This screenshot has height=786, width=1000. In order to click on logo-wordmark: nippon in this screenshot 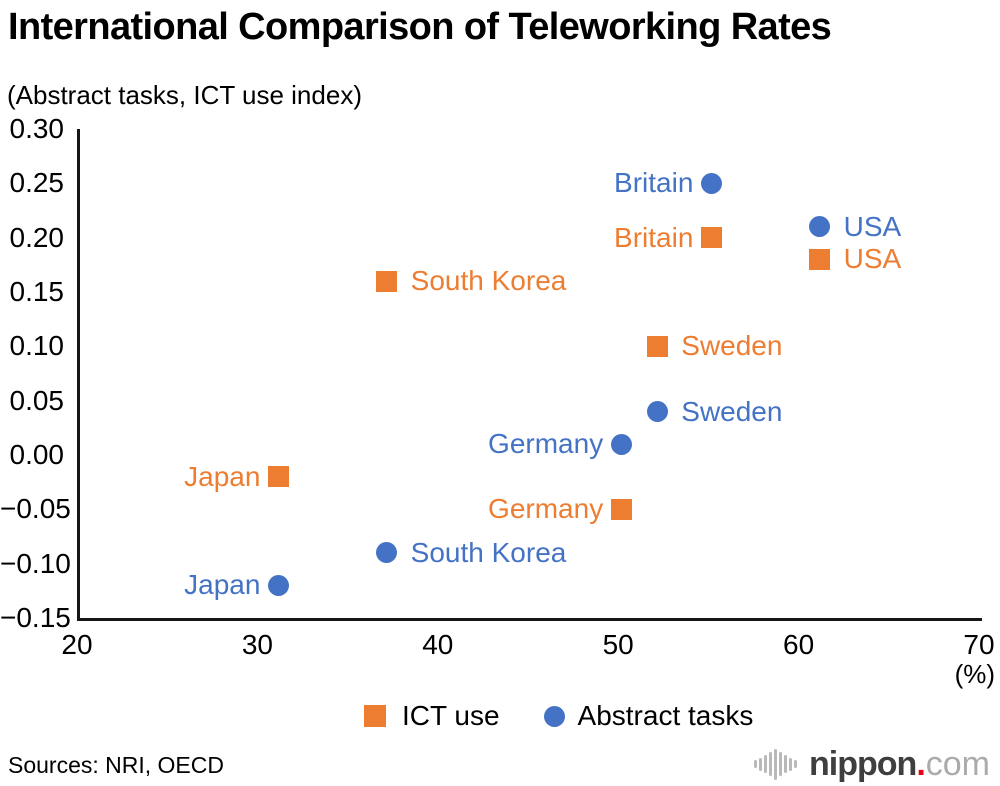, I will do `click(863, 763)`.